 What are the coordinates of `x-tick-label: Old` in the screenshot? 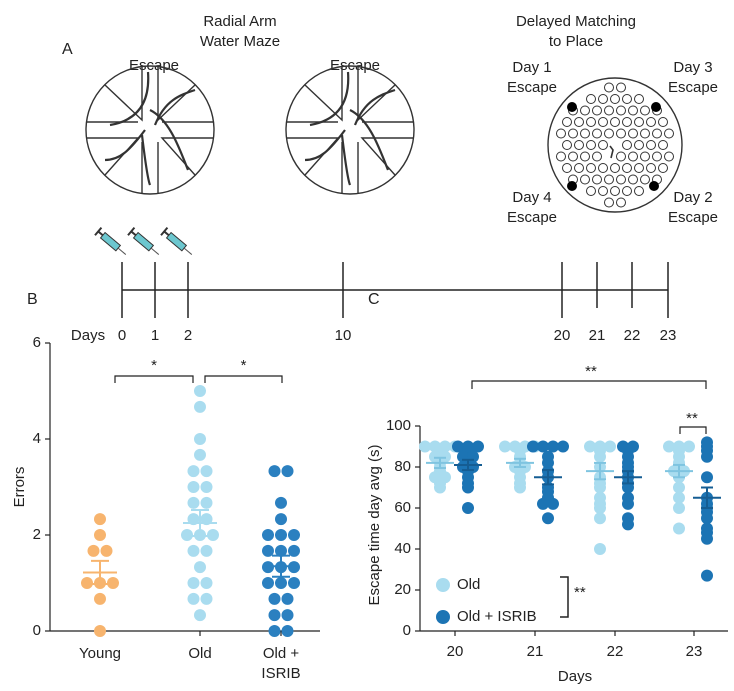 It's located at (199, 653).